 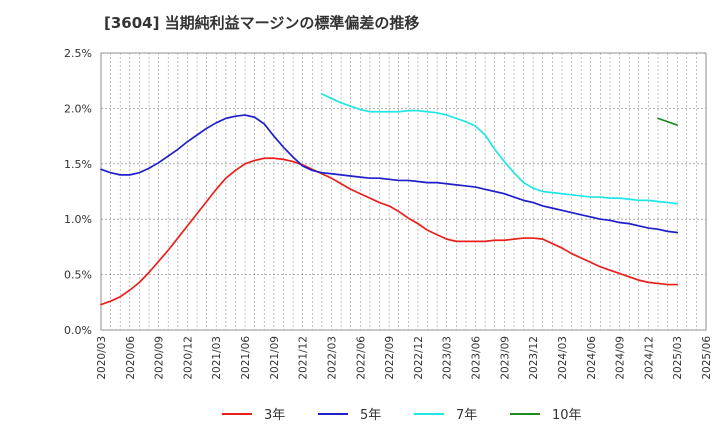 What do you see at coordinates (78, 192) in the screenshot?
I see `y-axis-ticks: 0.0% 0.5% 1.0% 1.5% 2.0% 2.5%` at bounding box center [78, 192].